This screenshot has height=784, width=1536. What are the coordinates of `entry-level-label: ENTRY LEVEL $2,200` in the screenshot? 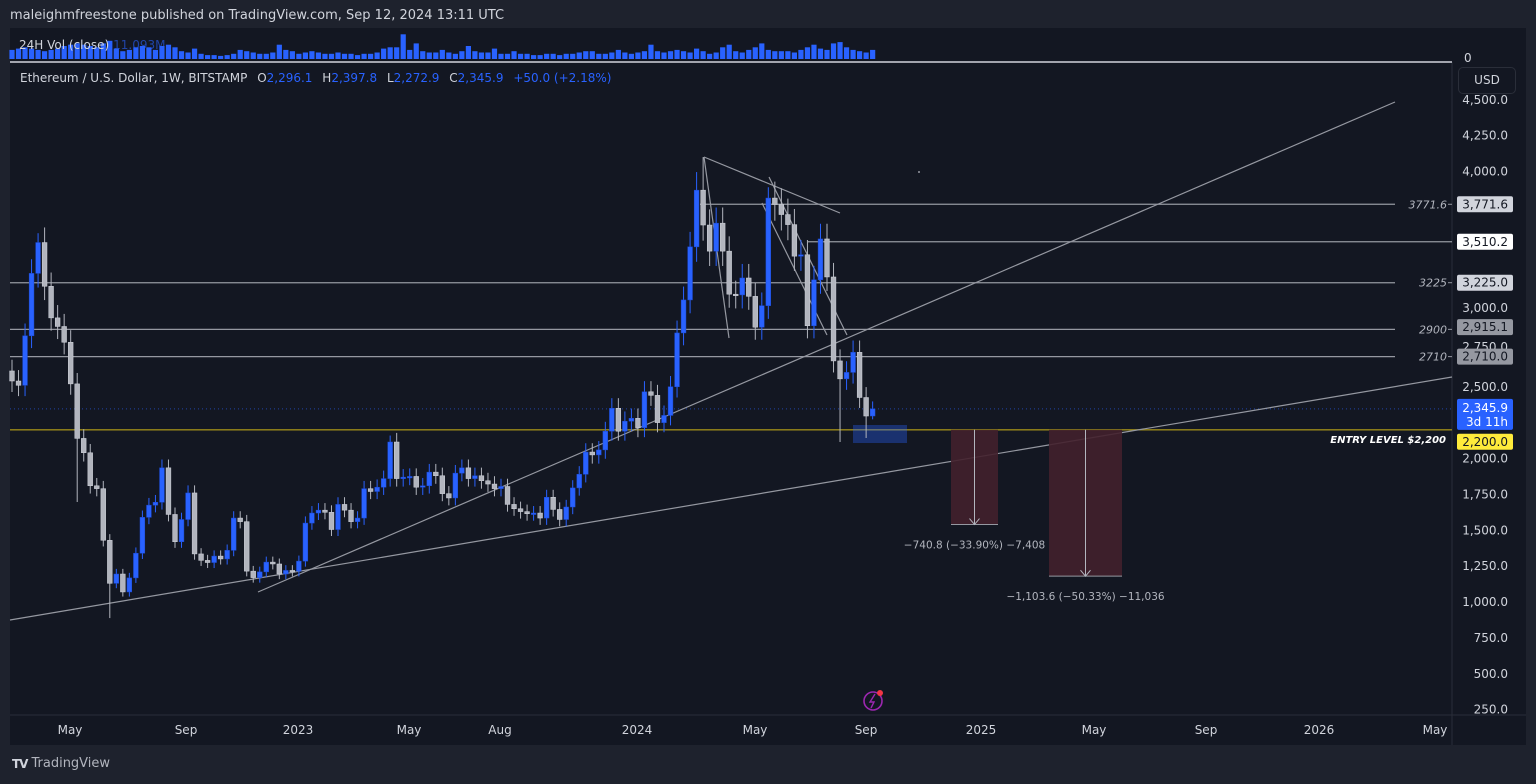 It's located at (1388, 440).